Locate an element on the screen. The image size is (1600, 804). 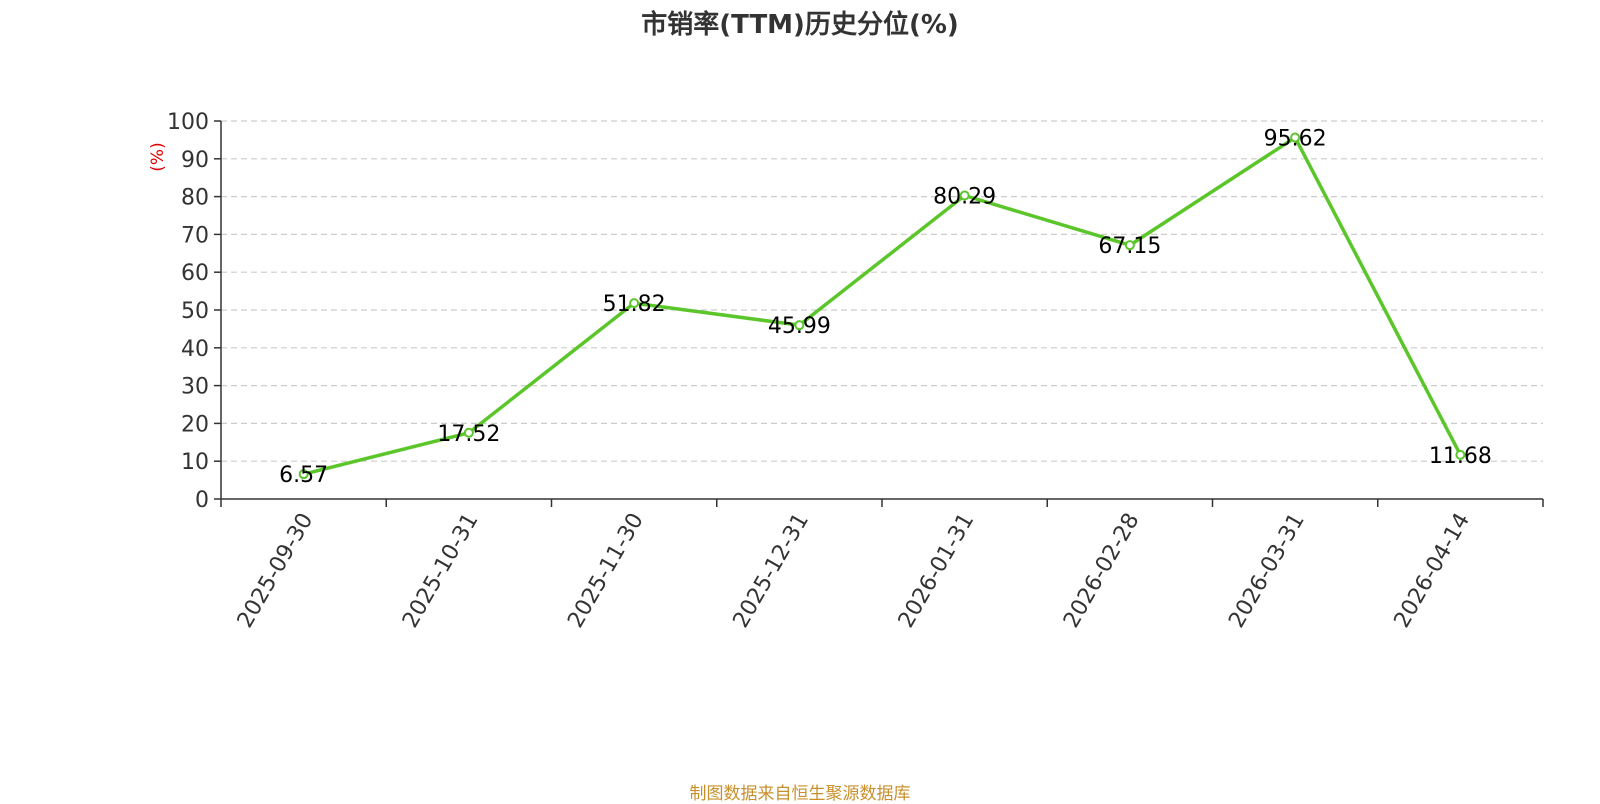
source-note: 制图数据来自恒生聚源数据库 is located at coordinates (800, 794).